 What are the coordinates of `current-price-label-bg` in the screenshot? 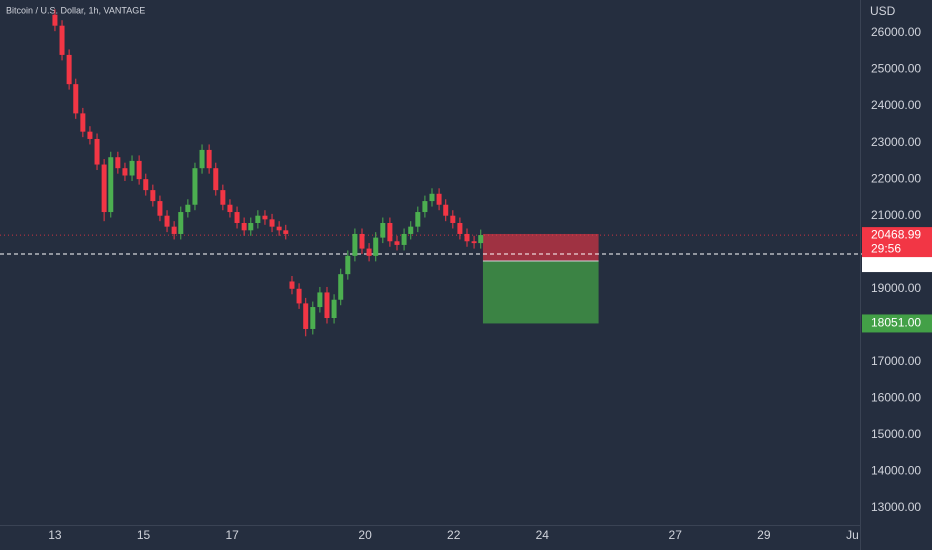 It's located at (897, 242).